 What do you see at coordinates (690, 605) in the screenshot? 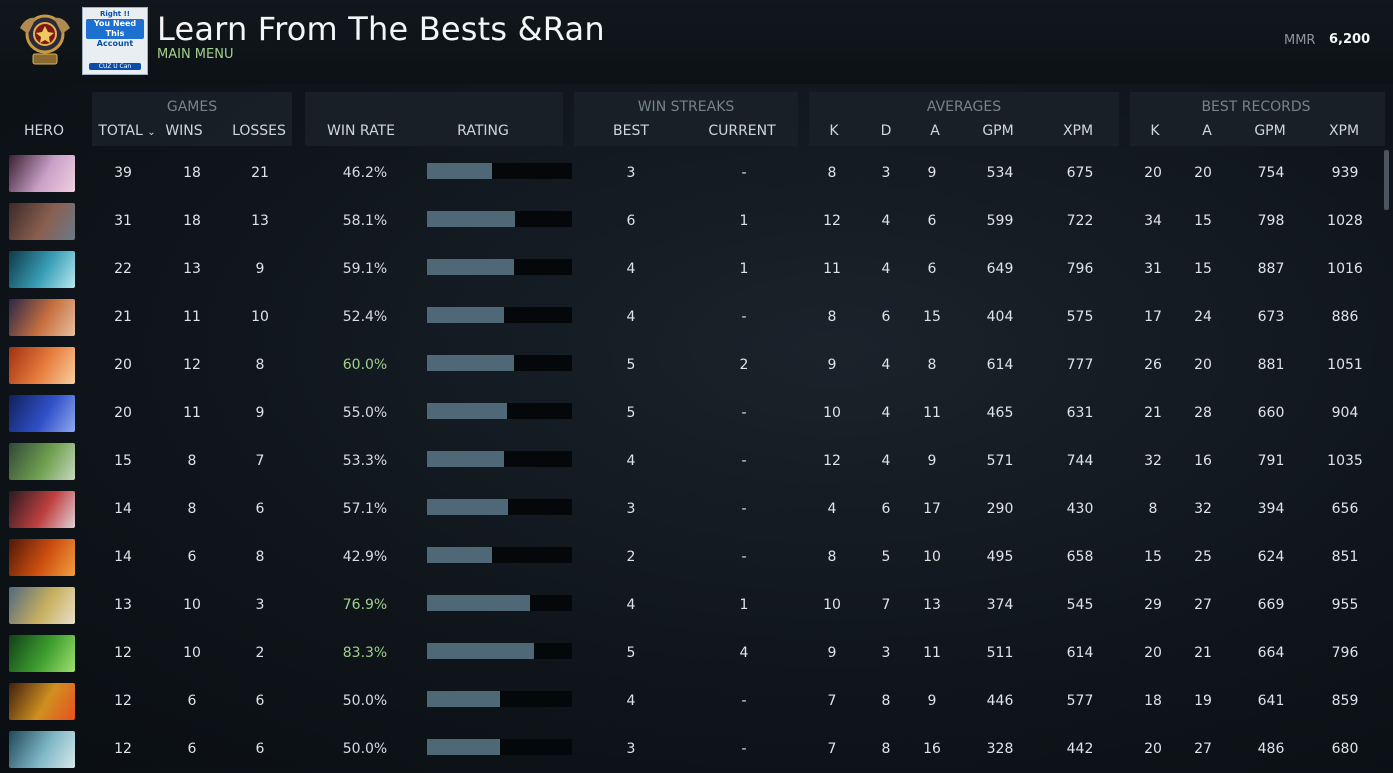
I see `table-row: 13 10 3 76.9% 4 1 10 7 13 374 545 29 27 669 955` at bounding box center [690, 605].